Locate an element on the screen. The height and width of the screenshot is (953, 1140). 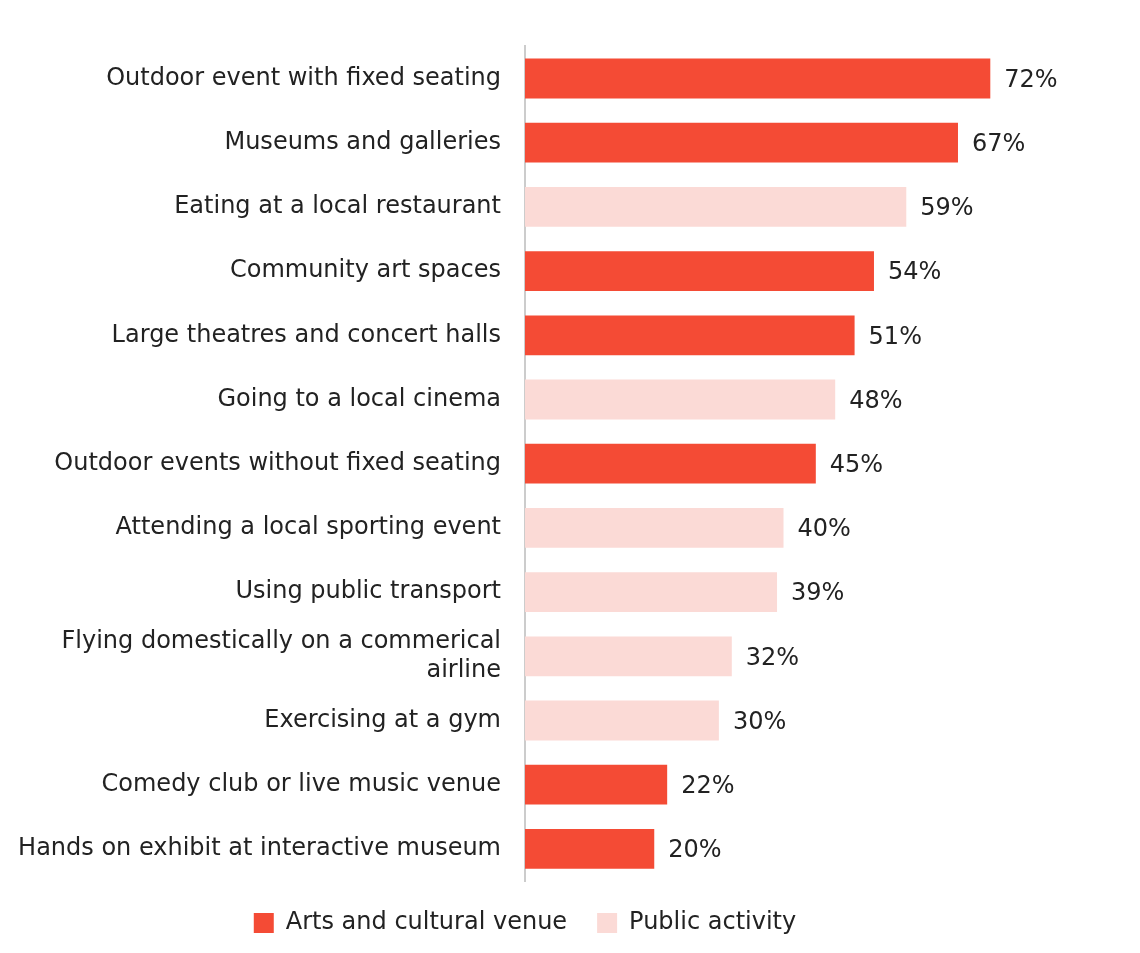
data-label: 67% is located at coordinates (998, 142).